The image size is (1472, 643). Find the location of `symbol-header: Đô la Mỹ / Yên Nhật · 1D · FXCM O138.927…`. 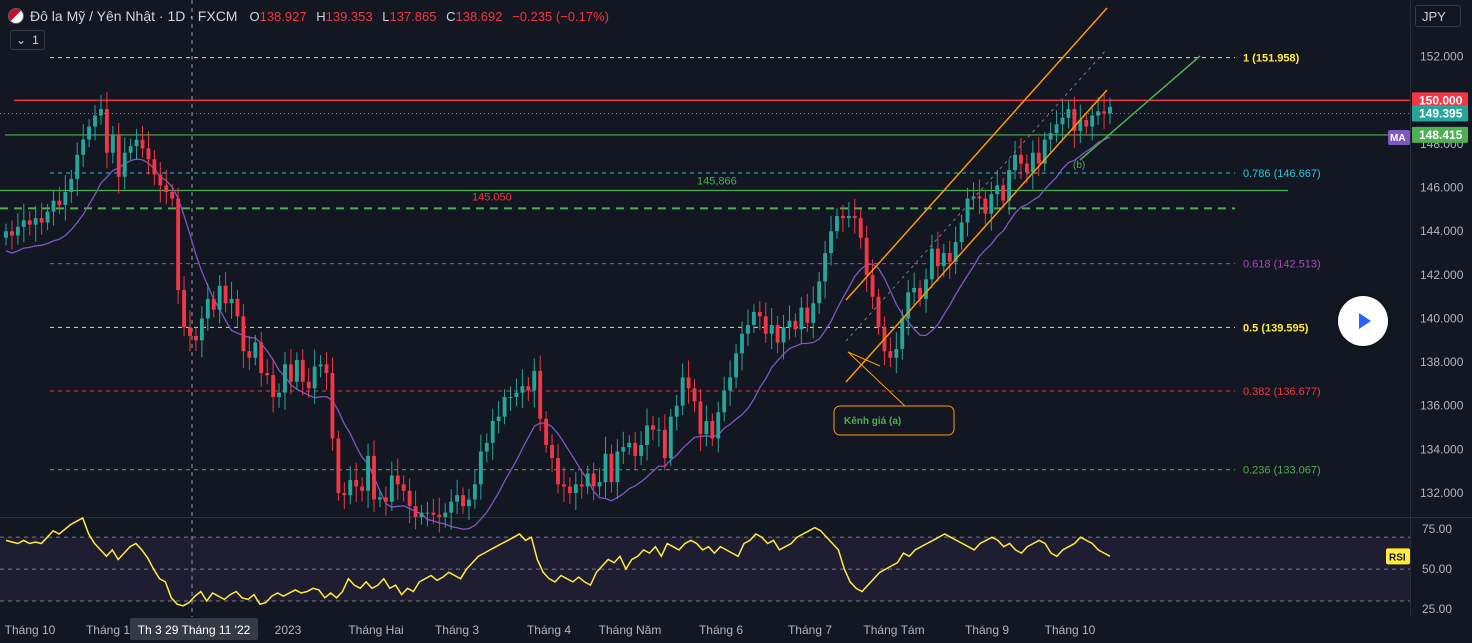

symbol-header: Đô la Mỹ / Yên Nhật · 1D · FXCM O138.927… is located at coordinates (311, 16).